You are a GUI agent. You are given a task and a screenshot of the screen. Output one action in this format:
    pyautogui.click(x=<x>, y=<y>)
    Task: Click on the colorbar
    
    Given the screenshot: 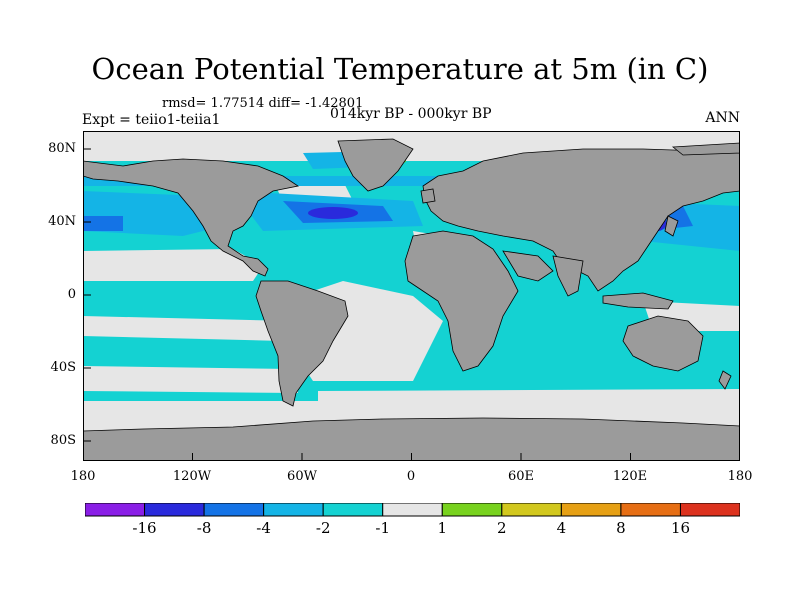 What is the action you would take?
    pyautogui.click(x=412, y=510)
    